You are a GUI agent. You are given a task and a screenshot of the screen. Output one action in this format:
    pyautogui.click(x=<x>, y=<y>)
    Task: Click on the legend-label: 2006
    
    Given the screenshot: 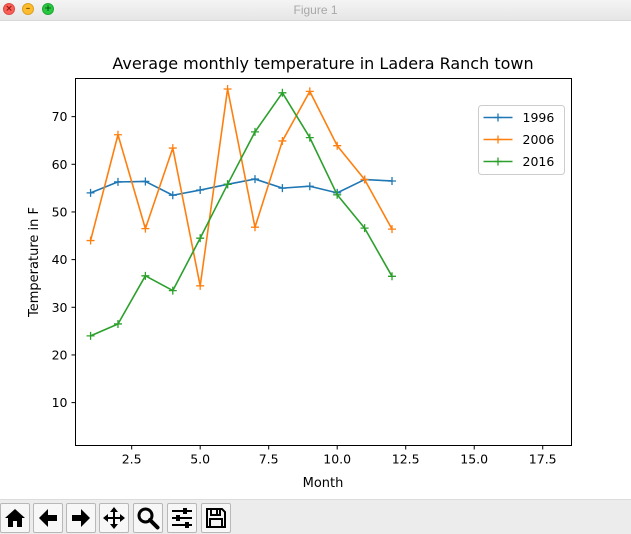 What is the action you would take?
    pyautogui.click(x=539, y=139)
    